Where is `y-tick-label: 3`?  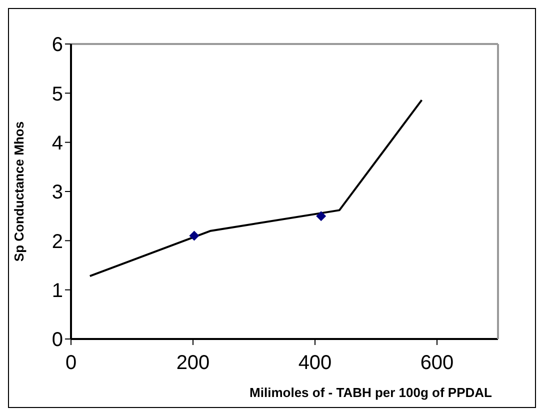
y-tick-label: 3 is located at coordinates (57, 193).